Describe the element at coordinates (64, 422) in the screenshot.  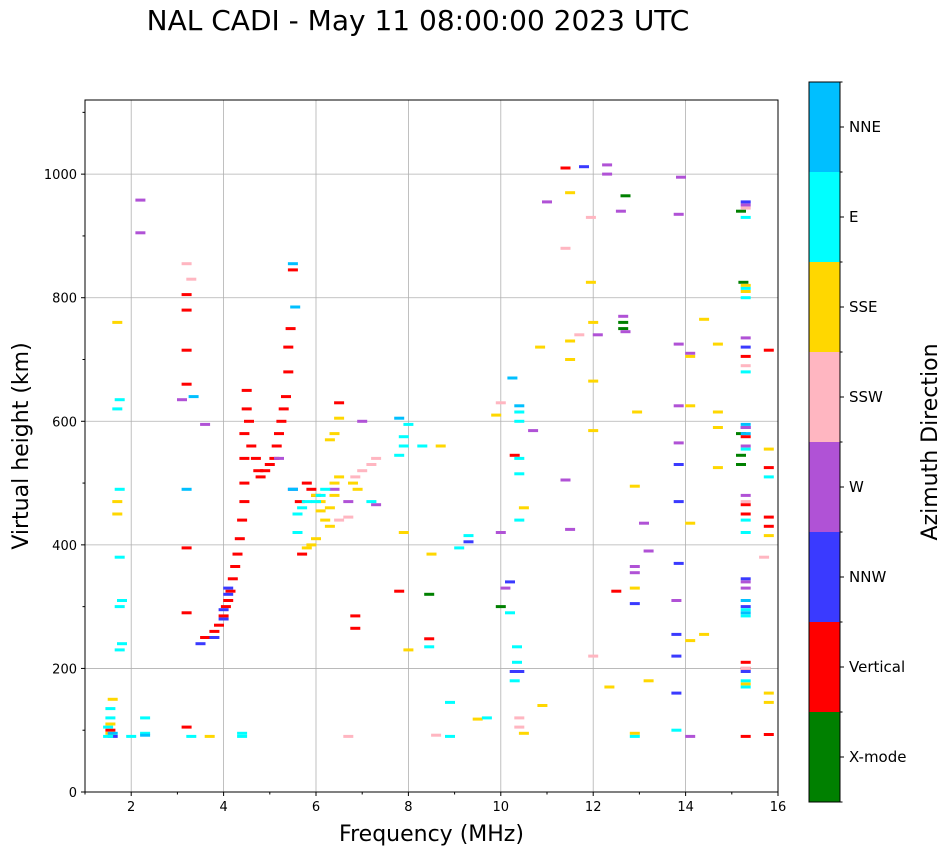
I see `y-tick-label: 600` at that location.